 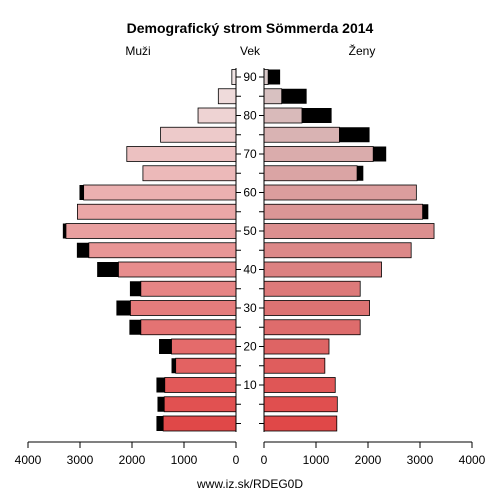 What do you see at coordinates (368, 460) in the screenshot?
I see `x-tick-label-right: 2000` at bounding box center [368, 460].